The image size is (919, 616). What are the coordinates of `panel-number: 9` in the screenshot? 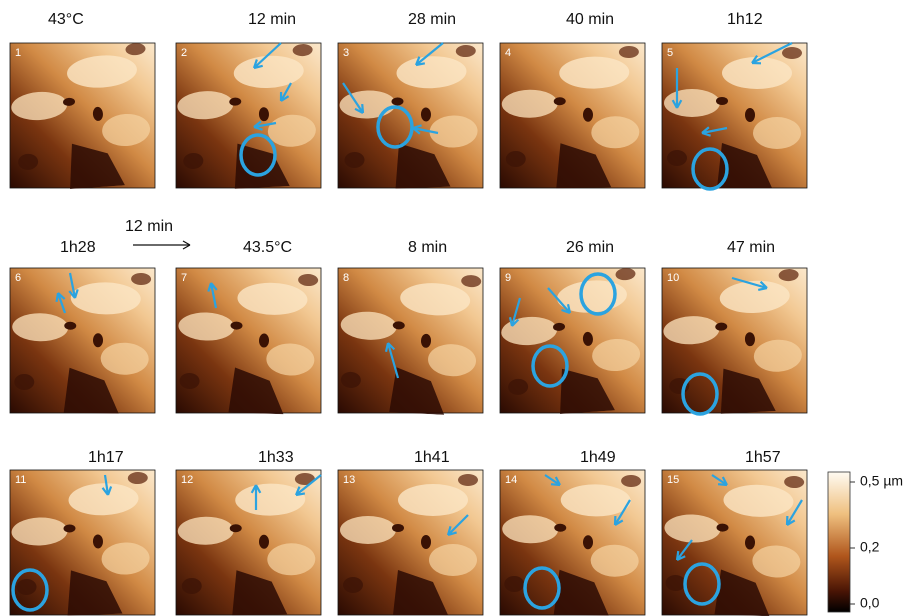 It's located at (508, 278).